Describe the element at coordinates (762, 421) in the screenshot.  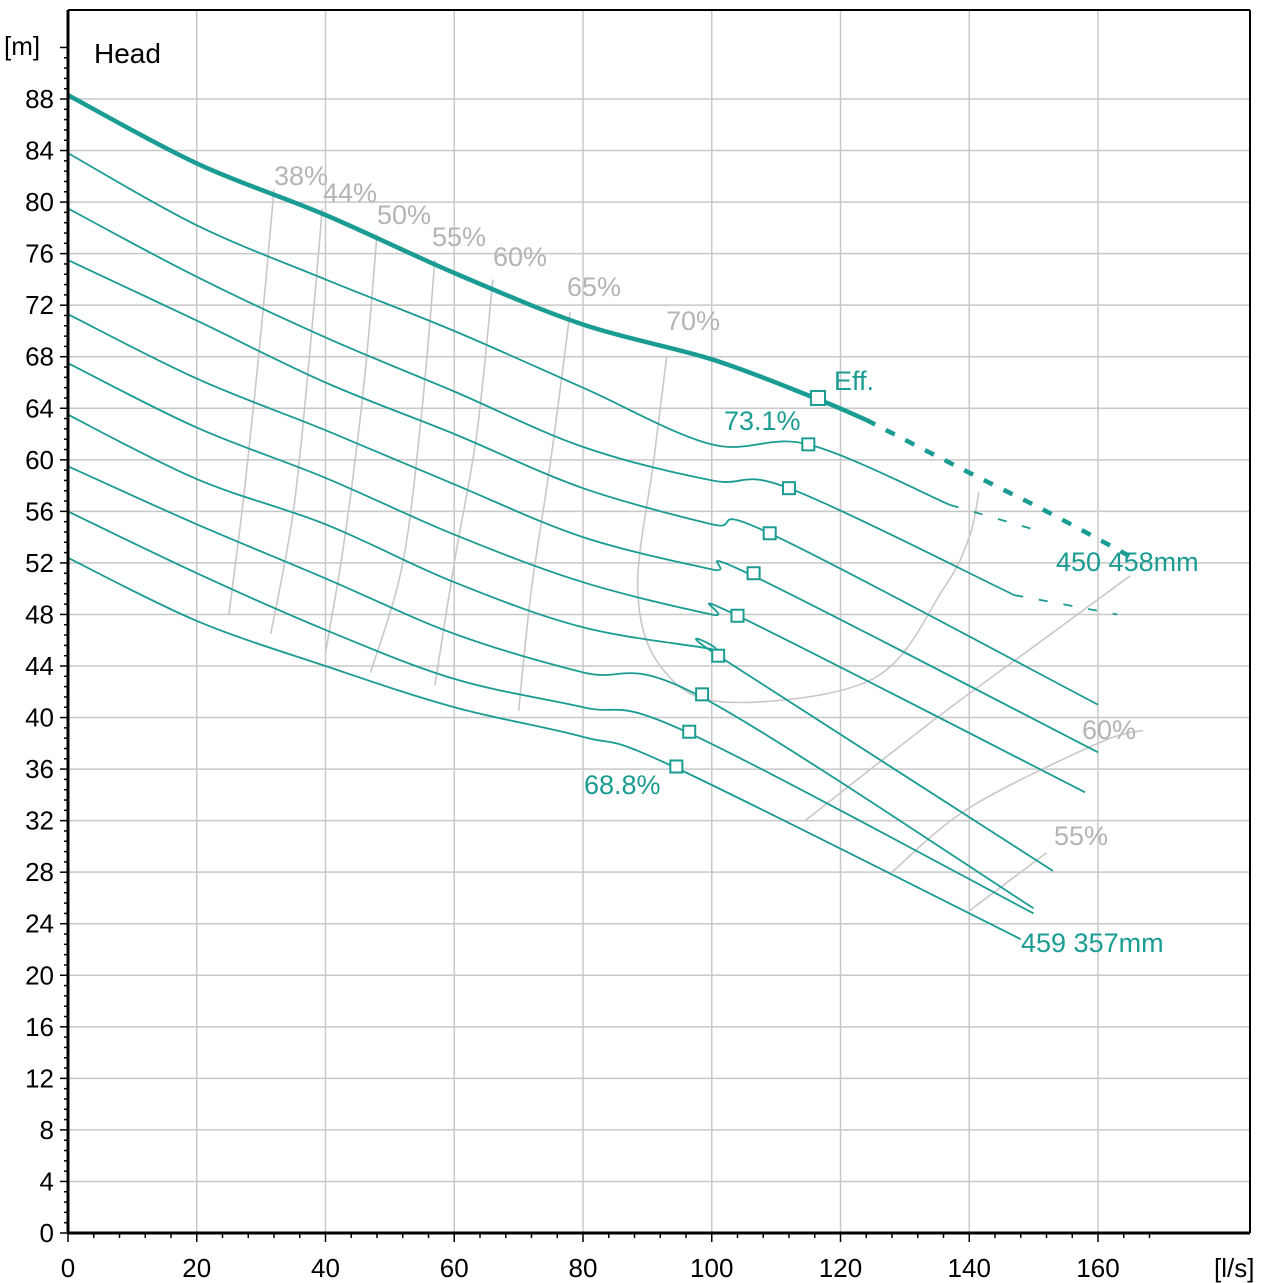
I see `eff-max-label: 73.1%` at that location.